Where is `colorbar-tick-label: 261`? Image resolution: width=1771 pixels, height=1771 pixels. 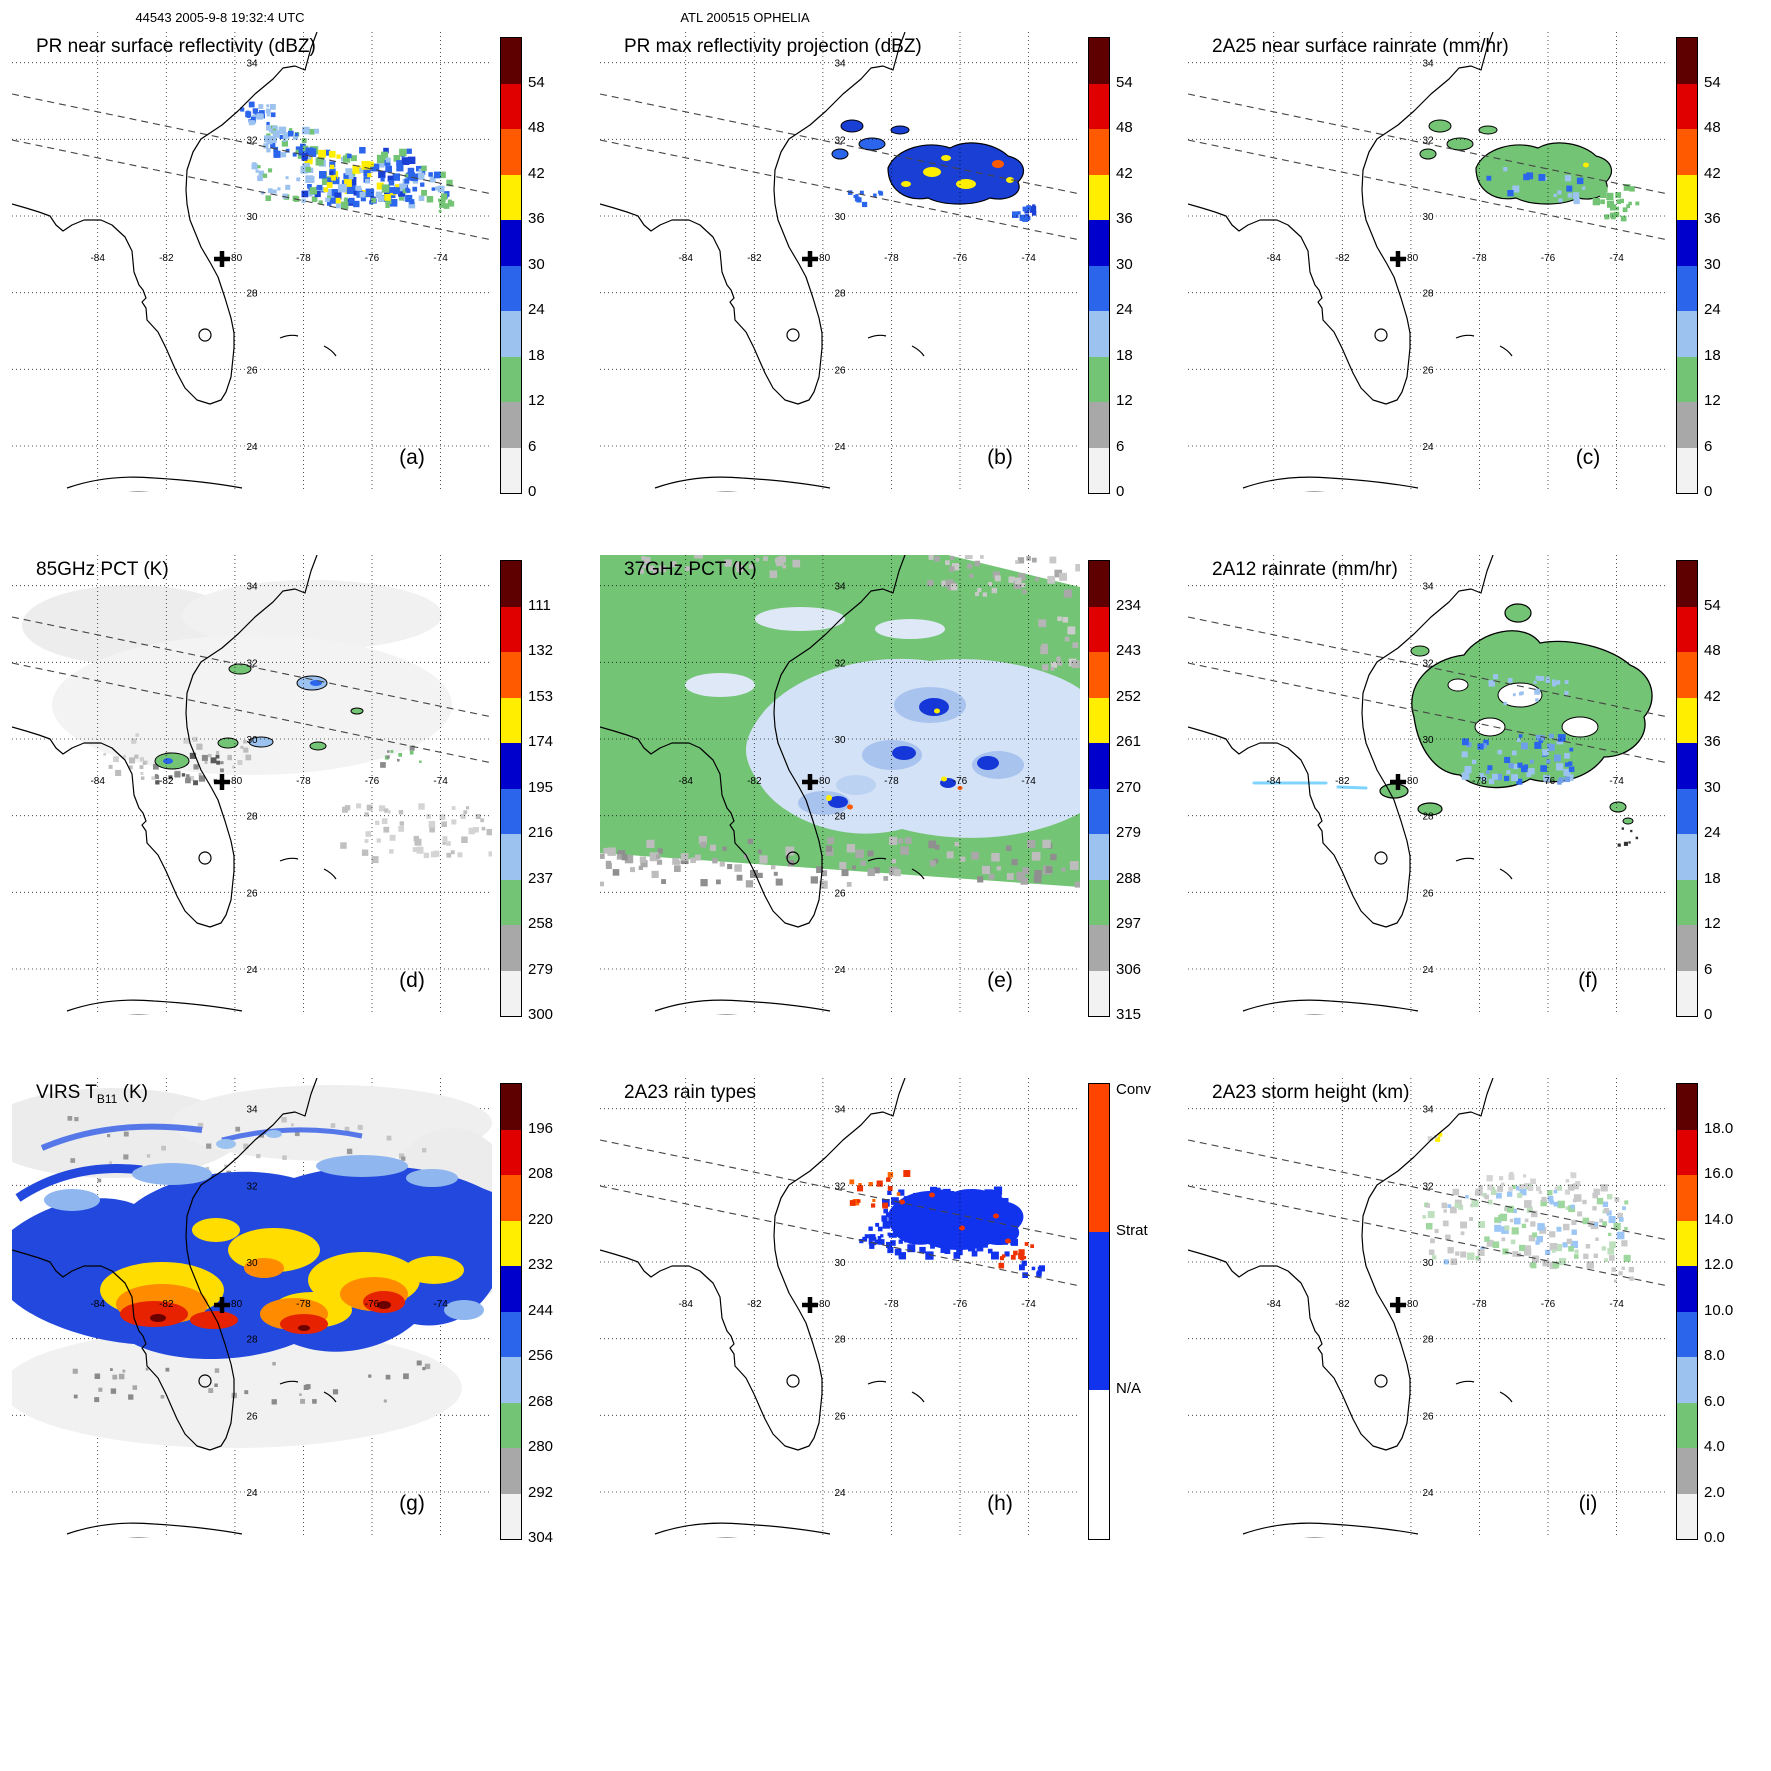
colorbar-tick-label: 261 is located at coordinates (1129, 741).